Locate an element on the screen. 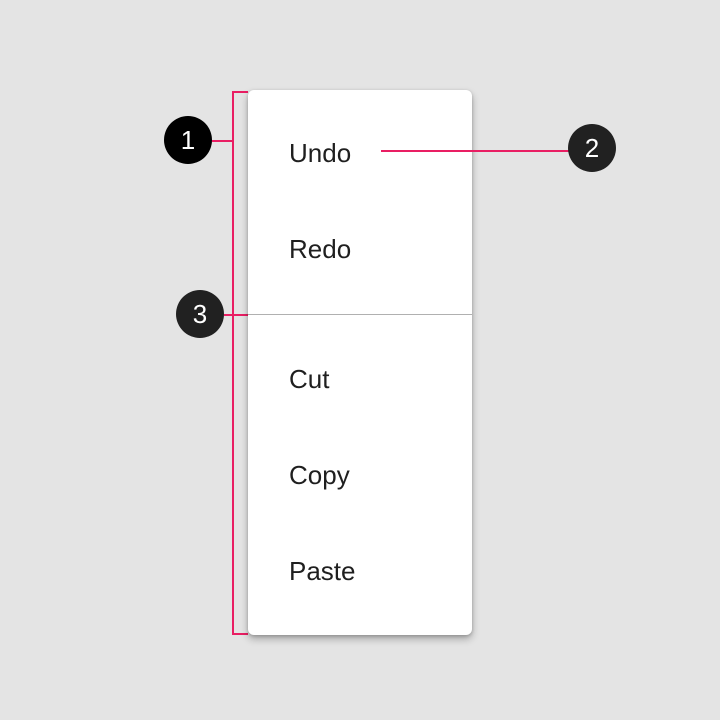 The width and height of the screenshot is (720, 720). callout-1-leader-line is located at coordinates (222, 141).